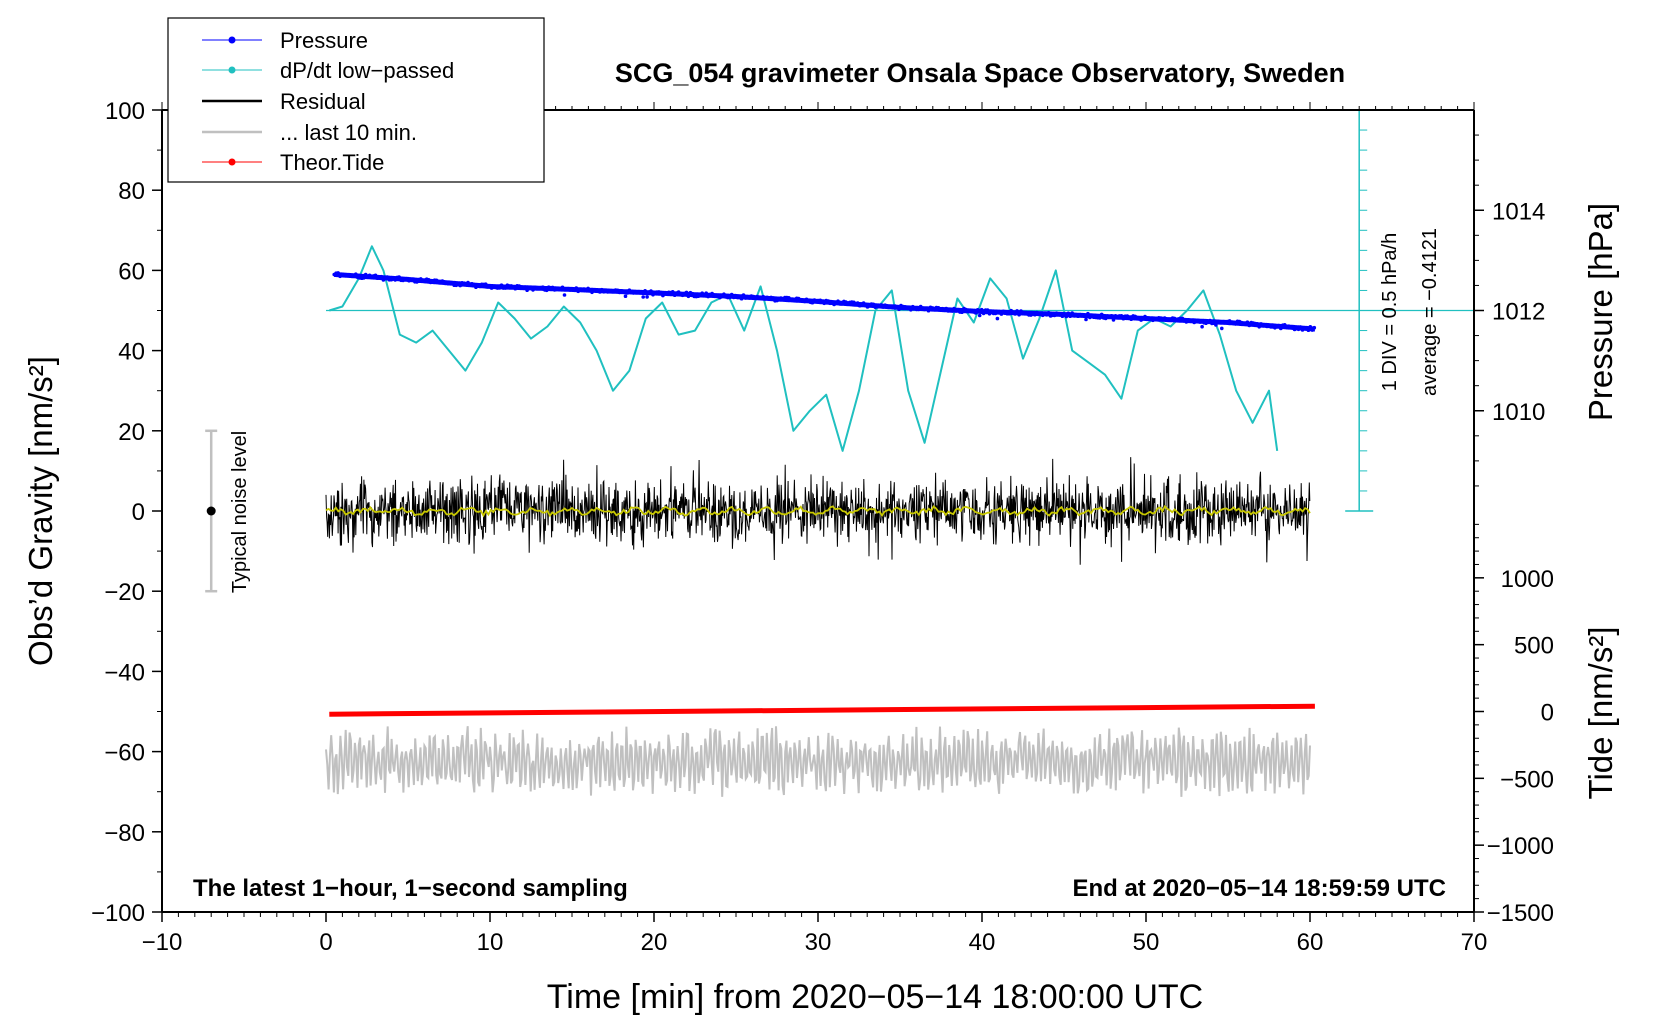 The height and width of the screenshot is (1020, 1660). What do you see at coordinates (818, 761) in the screenshot?
I see `last10-series-line` at bounding box center [818, 761].